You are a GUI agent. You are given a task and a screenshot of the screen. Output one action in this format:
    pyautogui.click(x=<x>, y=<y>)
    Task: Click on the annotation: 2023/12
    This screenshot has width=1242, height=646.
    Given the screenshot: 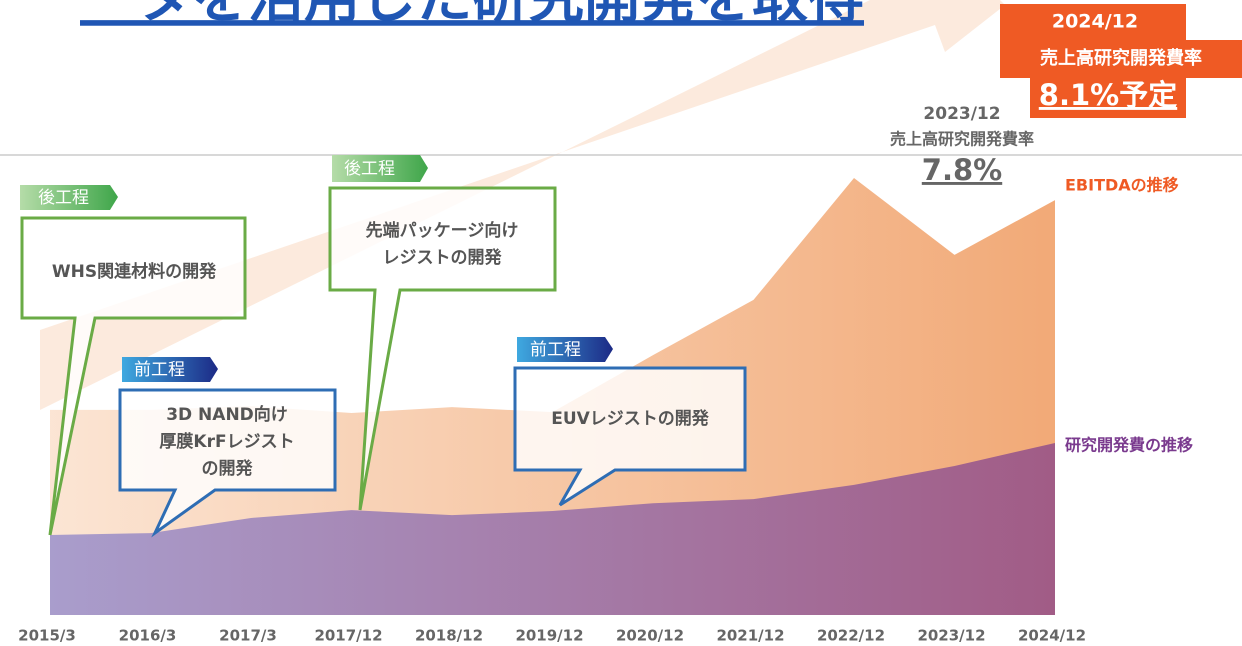 What is the action you would take?
    pyautogui.click(x=961, y=114)
    